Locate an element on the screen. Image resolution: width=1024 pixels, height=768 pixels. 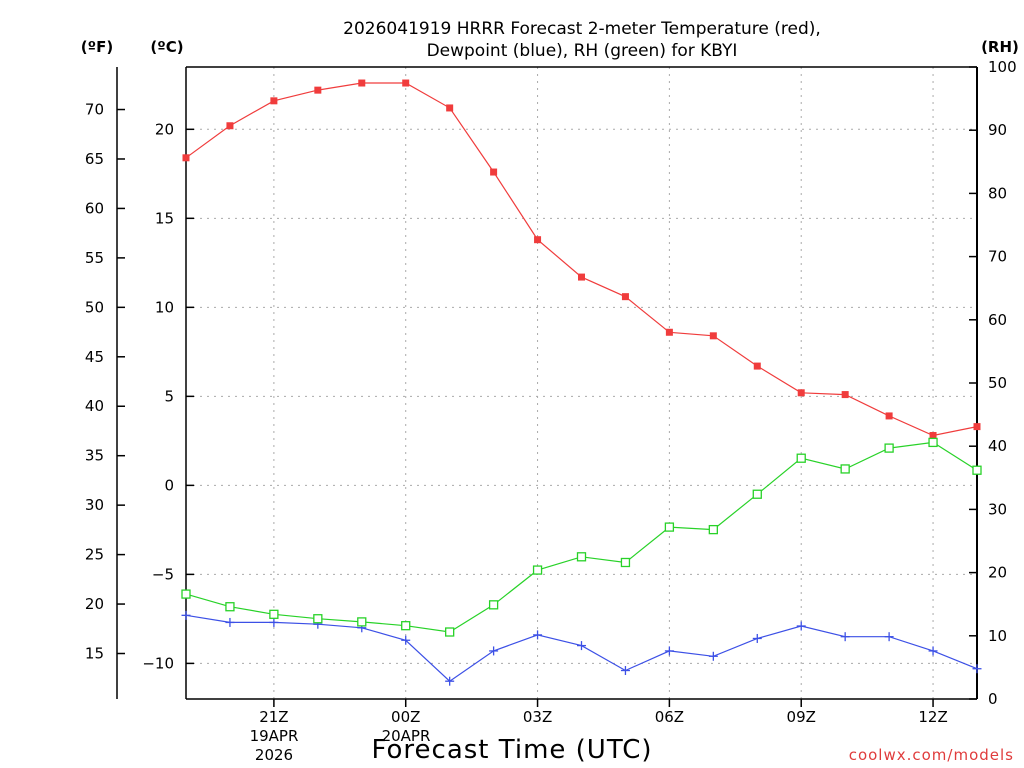
date-label-year: 2026 is located at coordinates (274, 755).